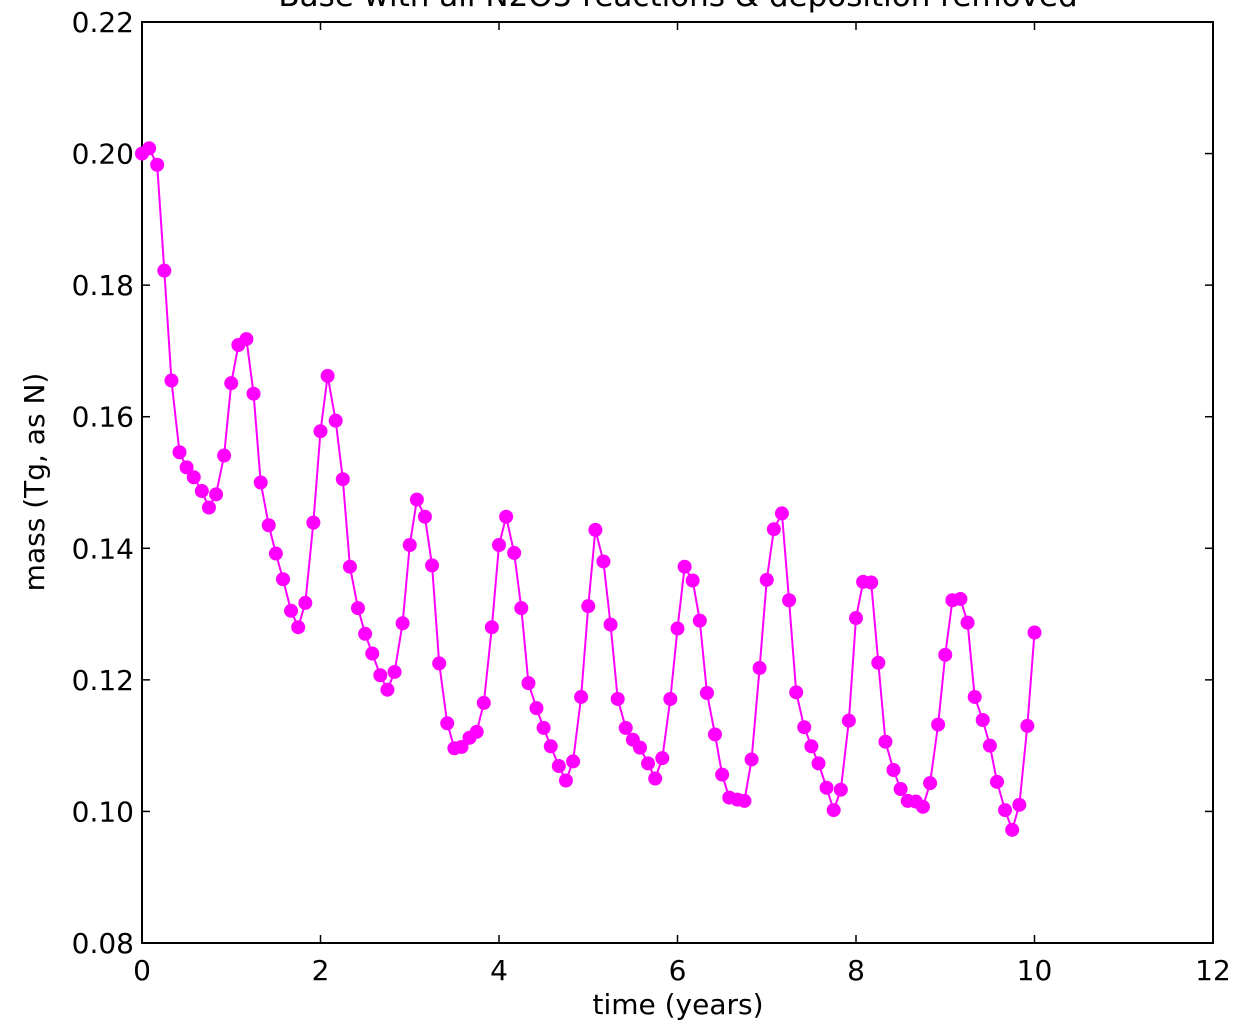 This screenshot has width=1239, height=1024. Describe the element at coordinates (678, 970) in the screenshot. I see `x-tick-label: 6` at that location.